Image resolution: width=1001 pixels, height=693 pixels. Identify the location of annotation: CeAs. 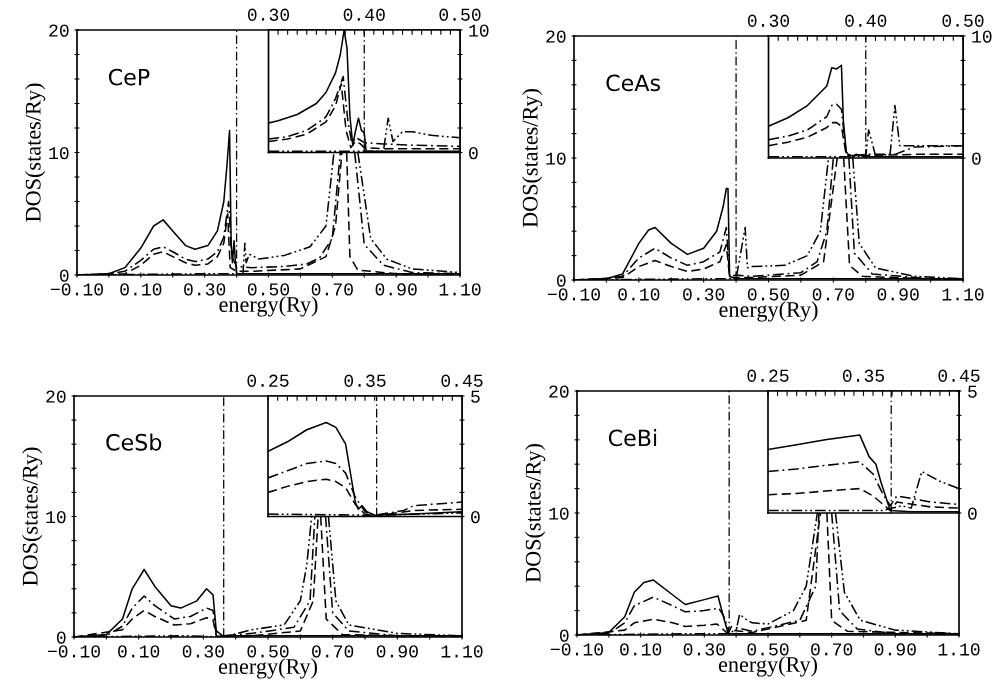
(633, 83).